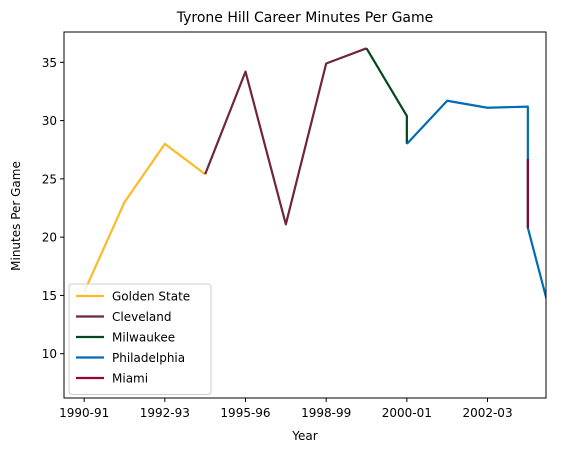 Image resolution: width=566 pixels, height=453 pixels. Describe the element at coordinates (407, 413) in the screenshot. I see `x-tick-label: 2000-01` at that location.